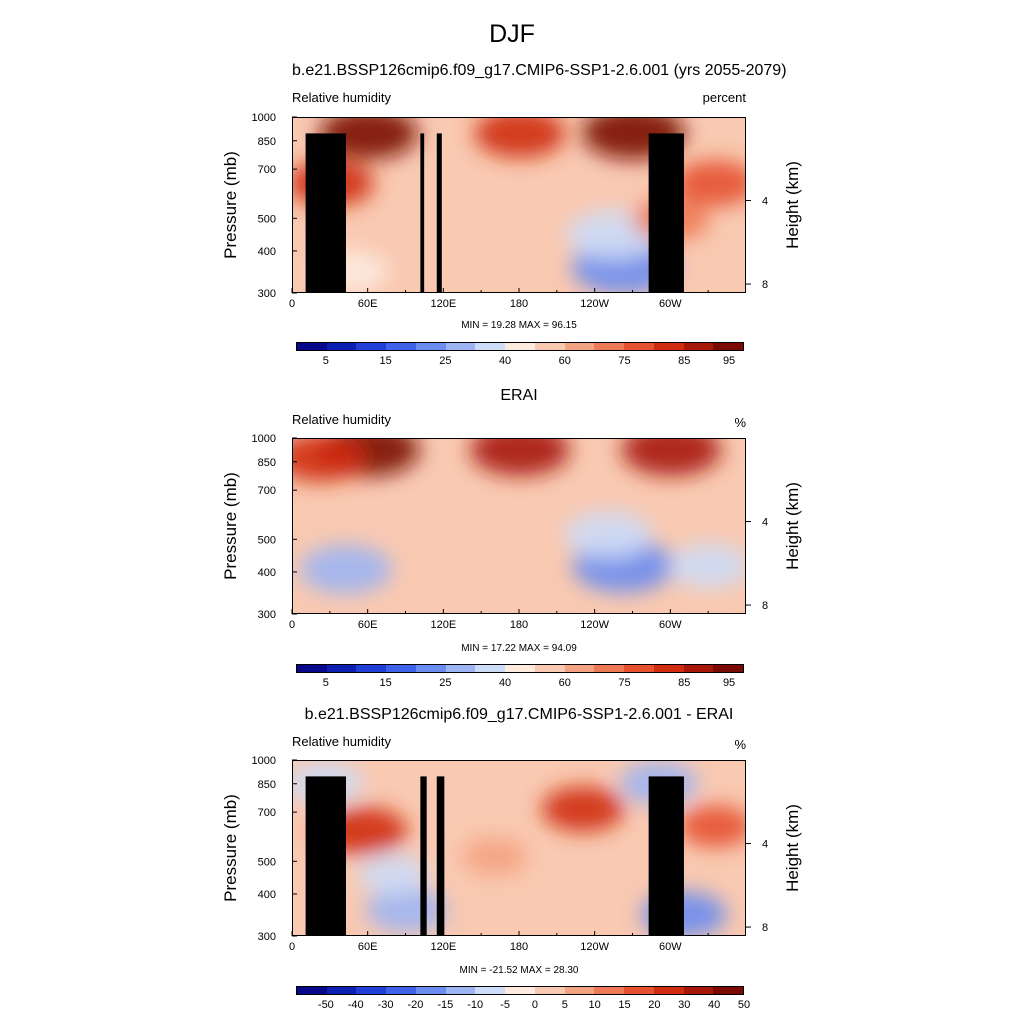 Image resolution: width=1024 pixels, height=1024 pixels. I want to click on panel-1-units-label: percent, so click(724, 97).